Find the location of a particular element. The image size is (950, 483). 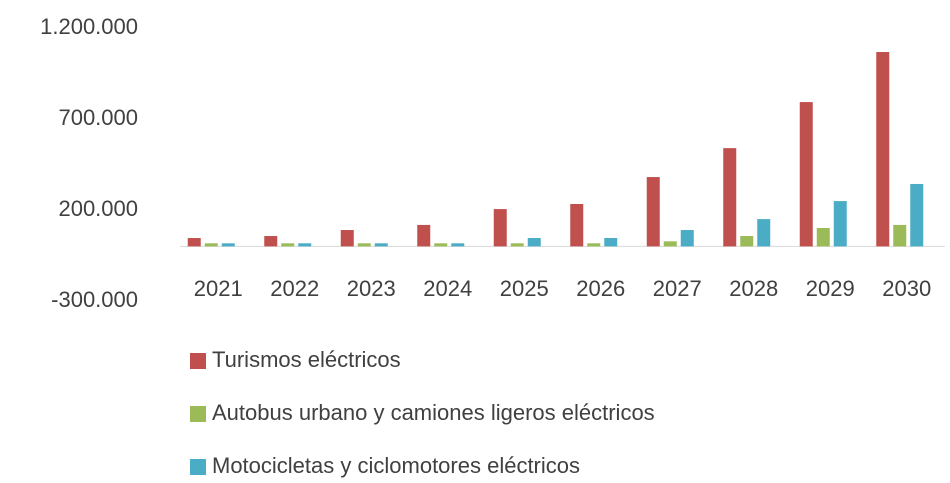

y-tick-label: 1.200.000 is located at coordinates (89, 26).